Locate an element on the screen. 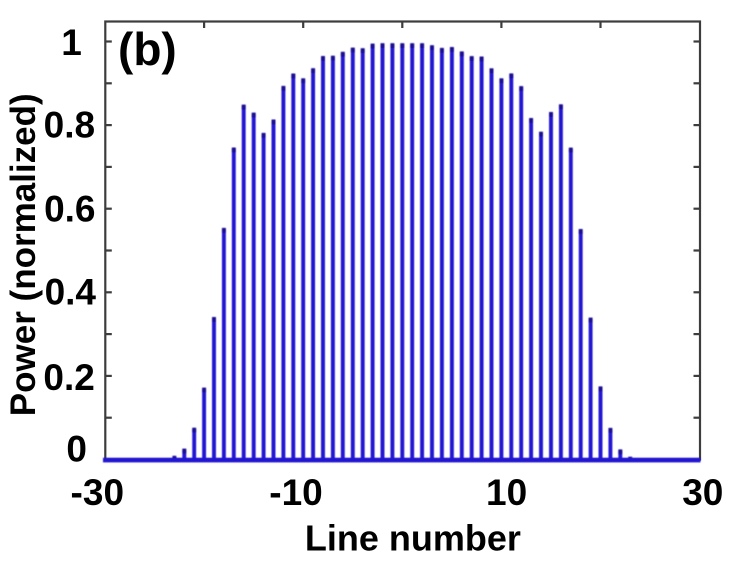 This screenshot has width=737, height=561. svg-text: Line number is located at coordinates (413, 538).